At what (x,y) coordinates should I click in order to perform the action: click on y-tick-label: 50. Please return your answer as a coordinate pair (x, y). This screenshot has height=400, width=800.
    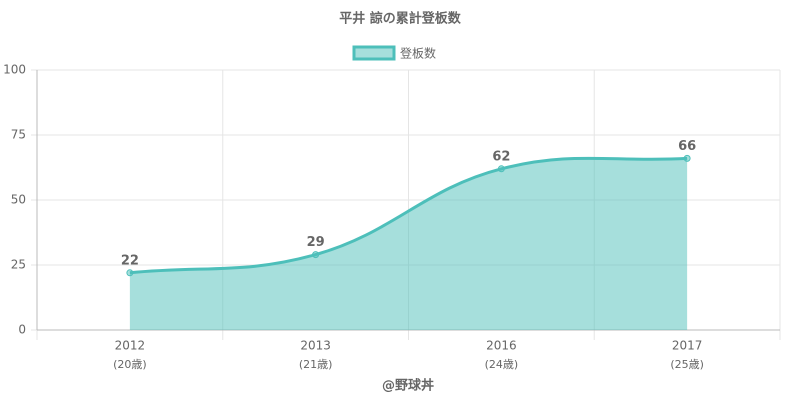
    Looking at the image, I should click on (18, 200).